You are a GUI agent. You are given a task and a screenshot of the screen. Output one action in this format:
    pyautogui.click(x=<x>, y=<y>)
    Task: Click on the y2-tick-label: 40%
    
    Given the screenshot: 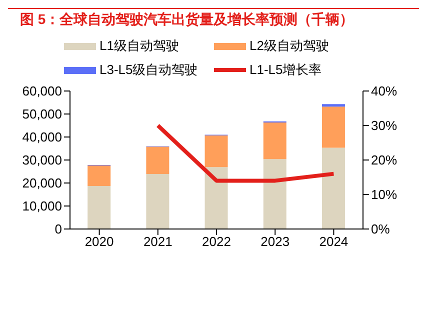 What is the action you would take?
    pyautogui.click(x=384, y=91)
    